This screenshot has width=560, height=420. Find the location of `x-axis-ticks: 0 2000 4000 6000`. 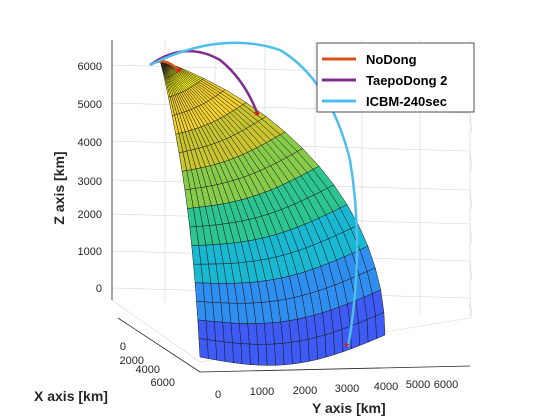

x-axis-ticks: 0 2000 4000 6000 is located at coordinates (147, 365).